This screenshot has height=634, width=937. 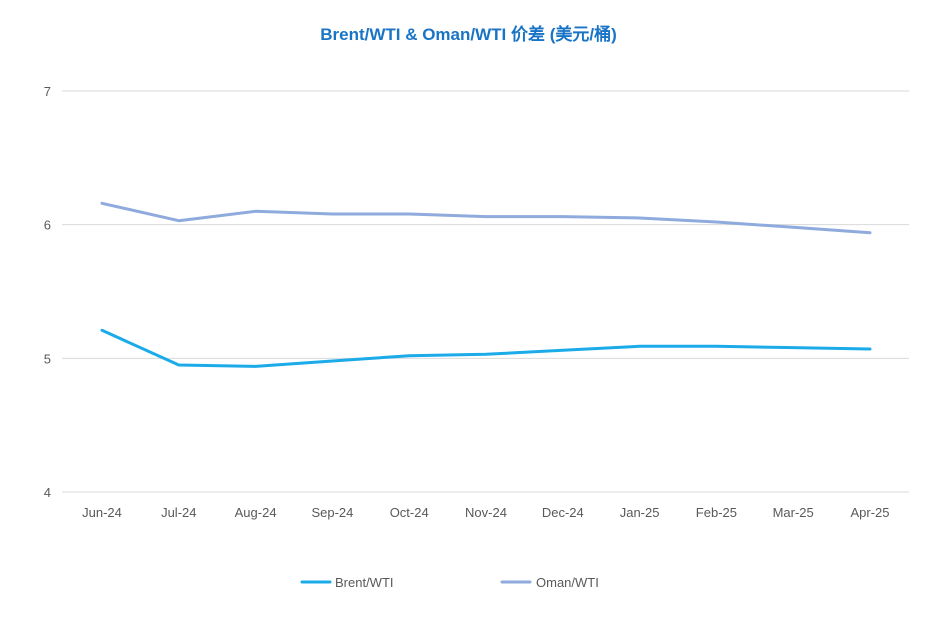 I want to click on x-tick-label: Jul-24, so click(x=178, y=512).